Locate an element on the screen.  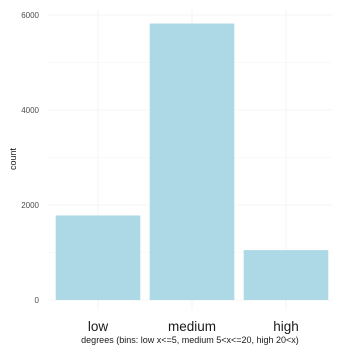
y-tick-label: 0 is located at coordinates (37, 300).